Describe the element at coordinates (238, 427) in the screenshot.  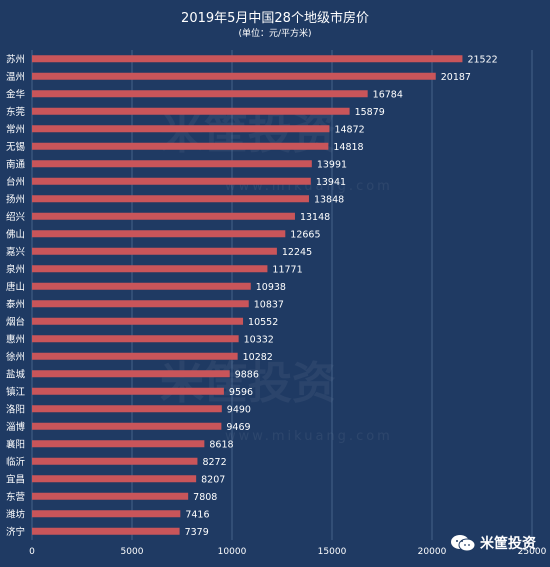
I see `value-label: 9469` at that location.